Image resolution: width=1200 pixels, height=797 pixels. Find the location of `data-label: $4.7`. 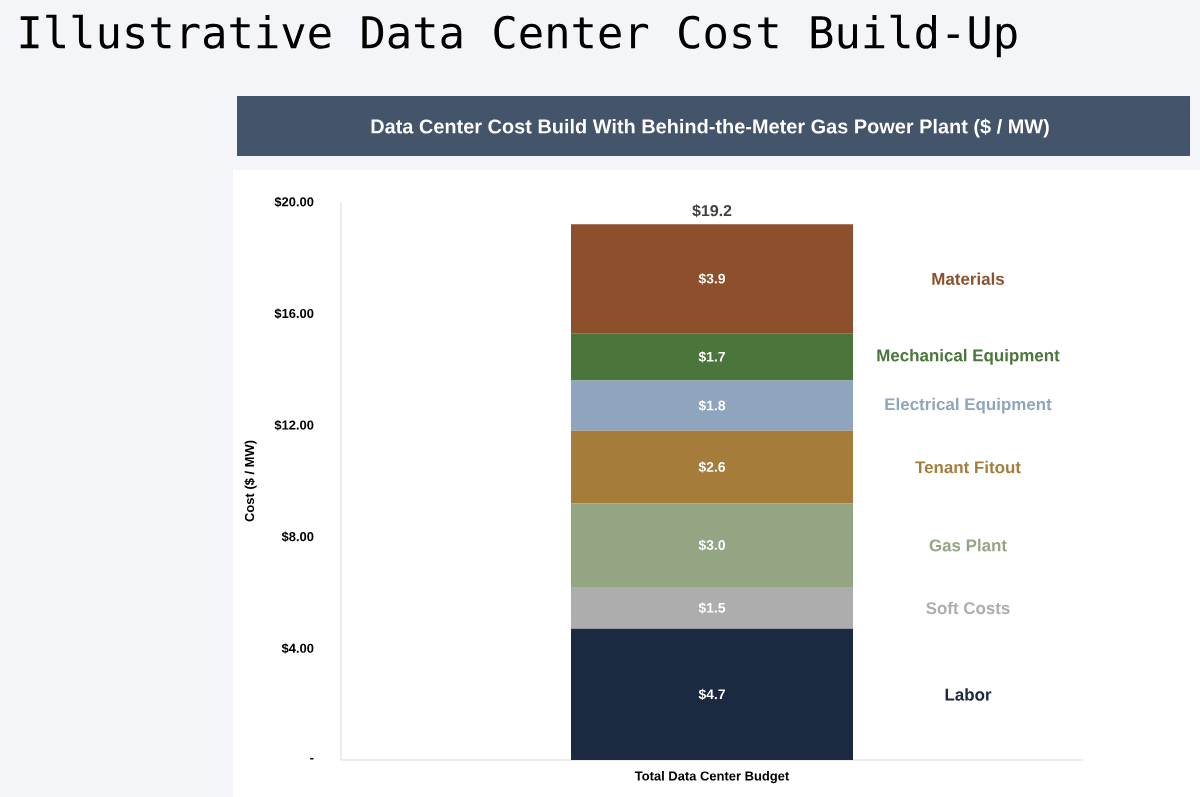

data-label: $4.7 is located at coordinates (711, 694).